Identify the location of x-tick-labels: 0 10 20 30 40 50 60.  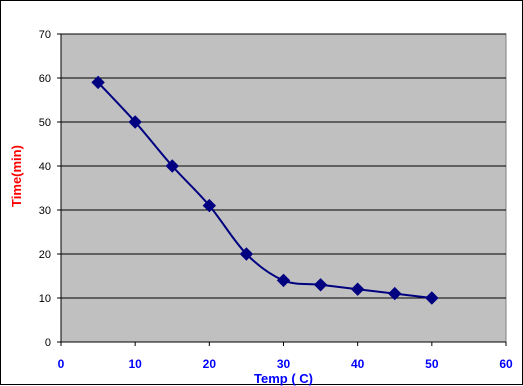
(285, 364).